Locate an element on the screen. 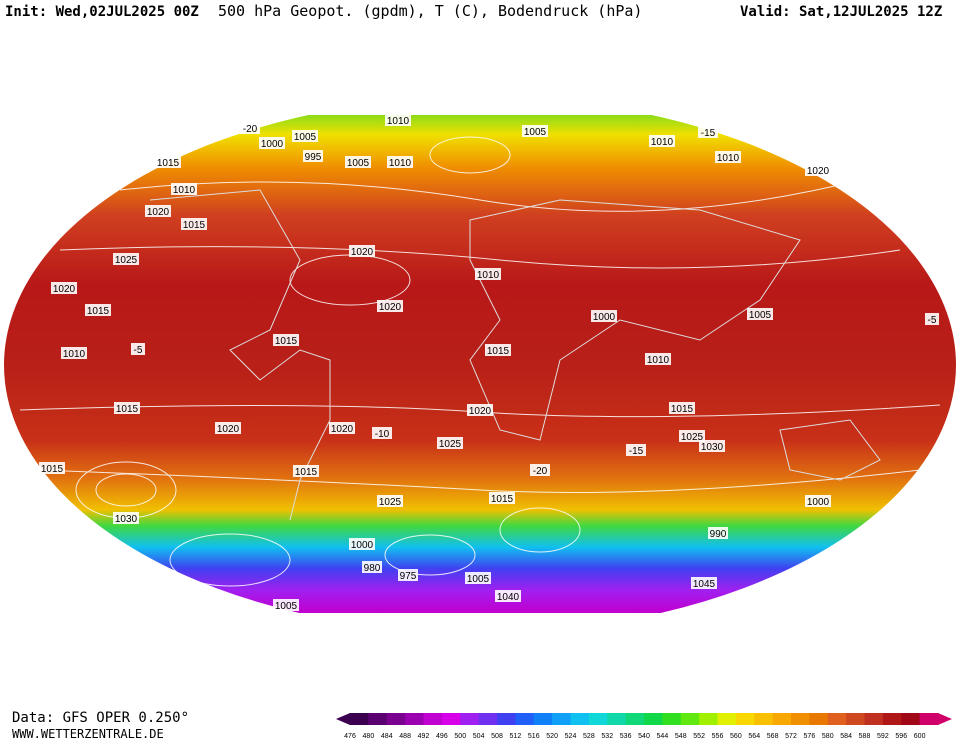 This screenshot has height=741, width=959. legend-label: 524 is located at coordinates (571, 736).